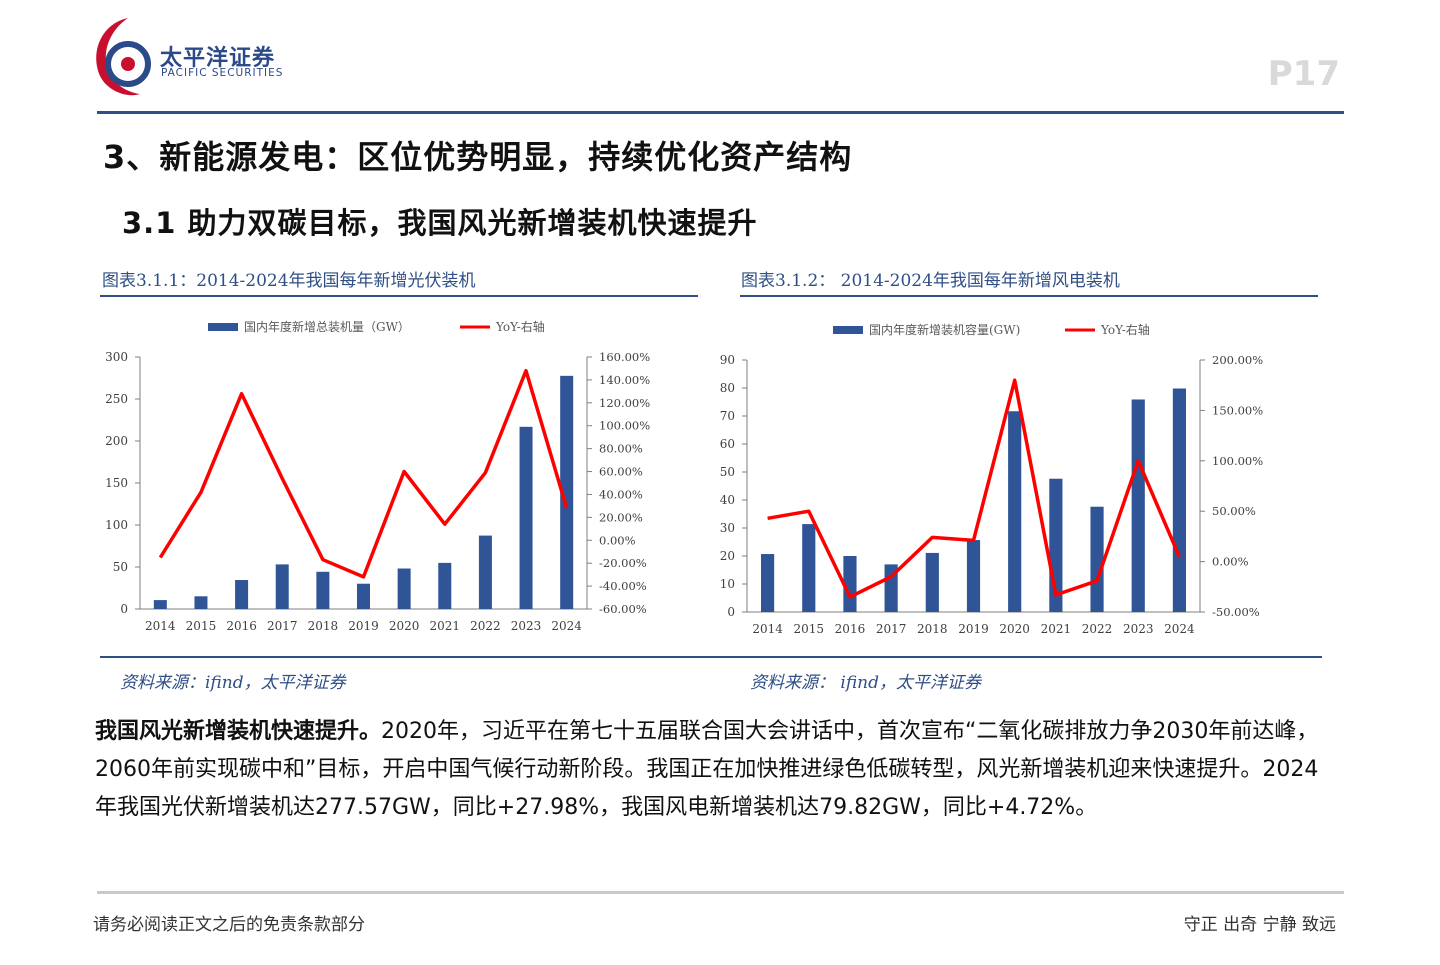  What do you see at coordinates (116, 399) in the screenshot?
I see `y-tick-label-left: 250` at bounding box center [116, 399].